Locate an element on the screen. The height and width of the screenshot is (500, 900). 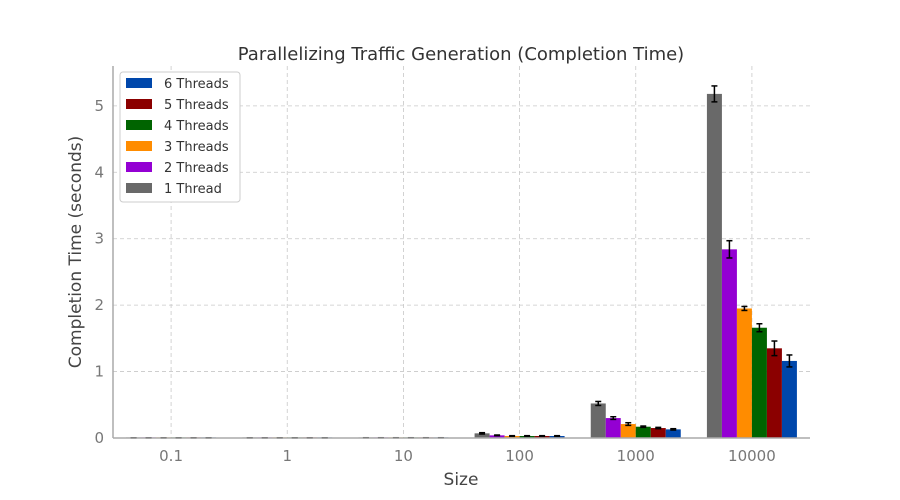
legend-label: 2 Threads is located at coordinates (196, 168).